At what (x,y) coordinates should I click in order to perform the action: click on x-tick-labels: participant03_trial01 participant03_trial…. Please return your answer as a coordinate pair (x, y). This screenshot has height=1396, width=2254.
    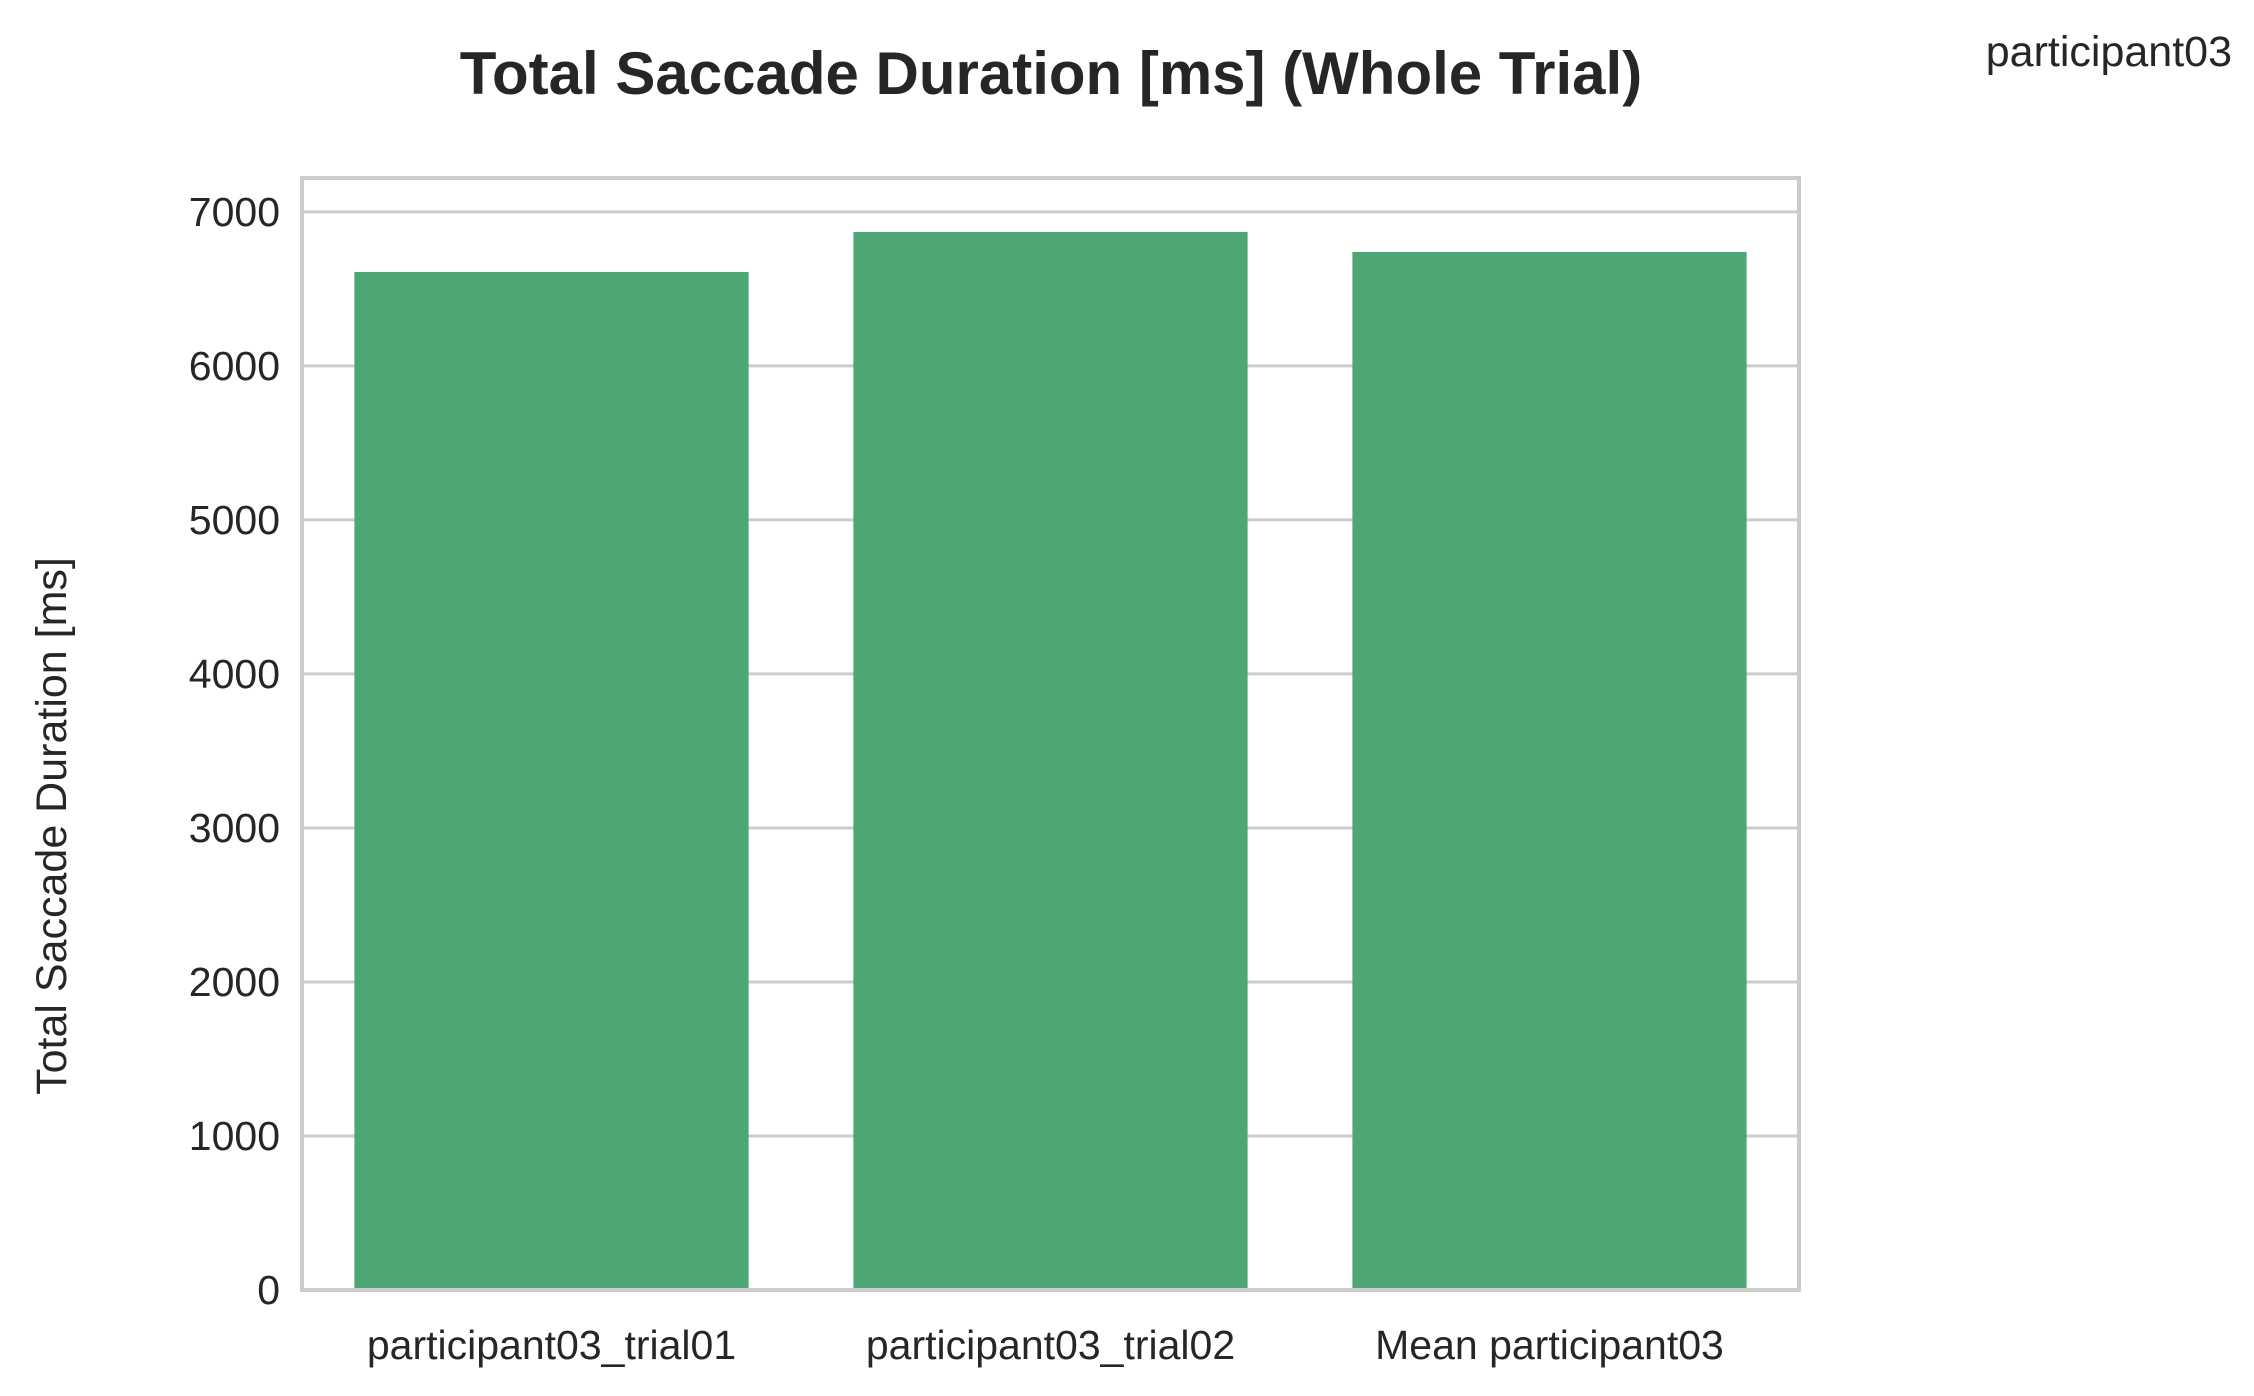
    Looking at the image, I should click on (1045, 1345).